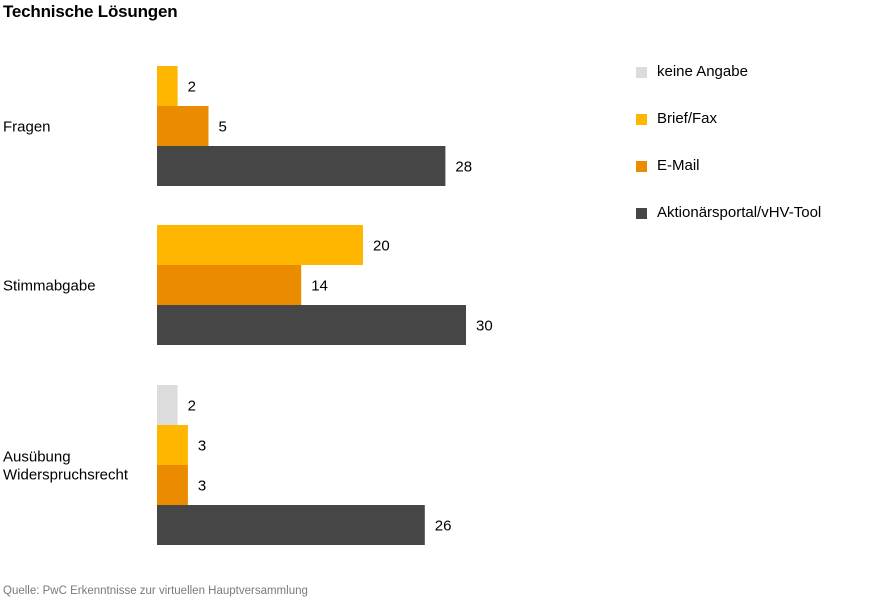  Describe the element at coordinates (739, 212) in the screenshot. I see `legend-label: Aktionärsportal/vHV-Tool` at that location.